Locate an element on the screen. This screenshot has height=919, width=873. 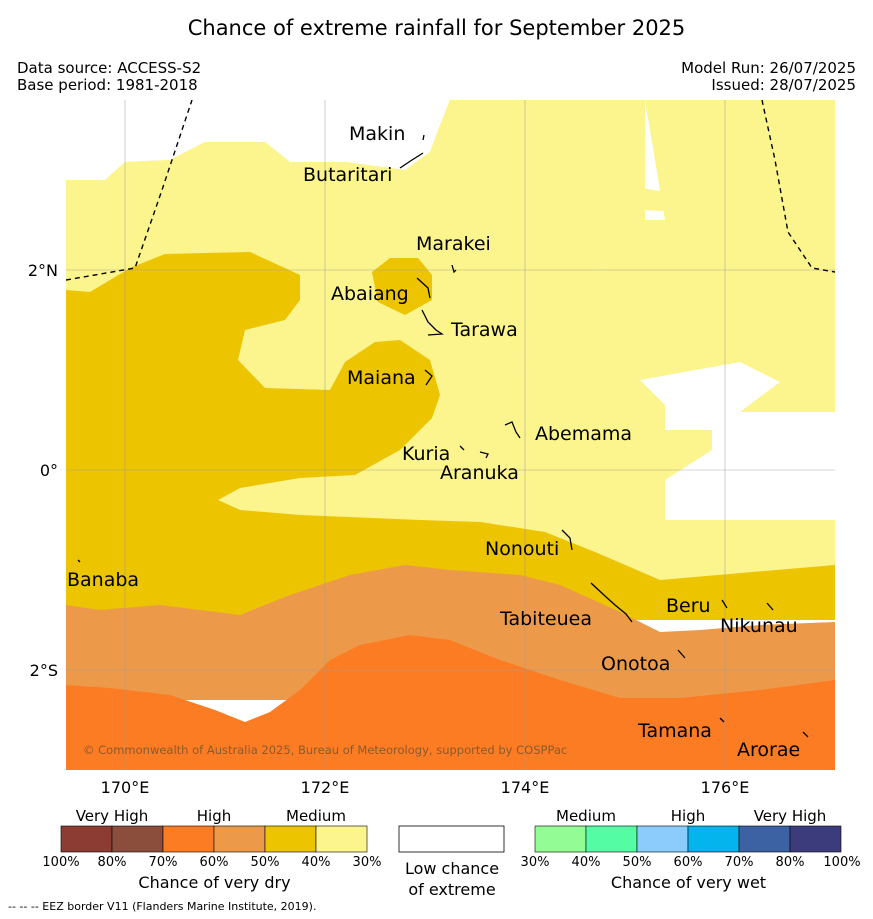
dry-tick-30: 30% is located at coordinates (367, 862).